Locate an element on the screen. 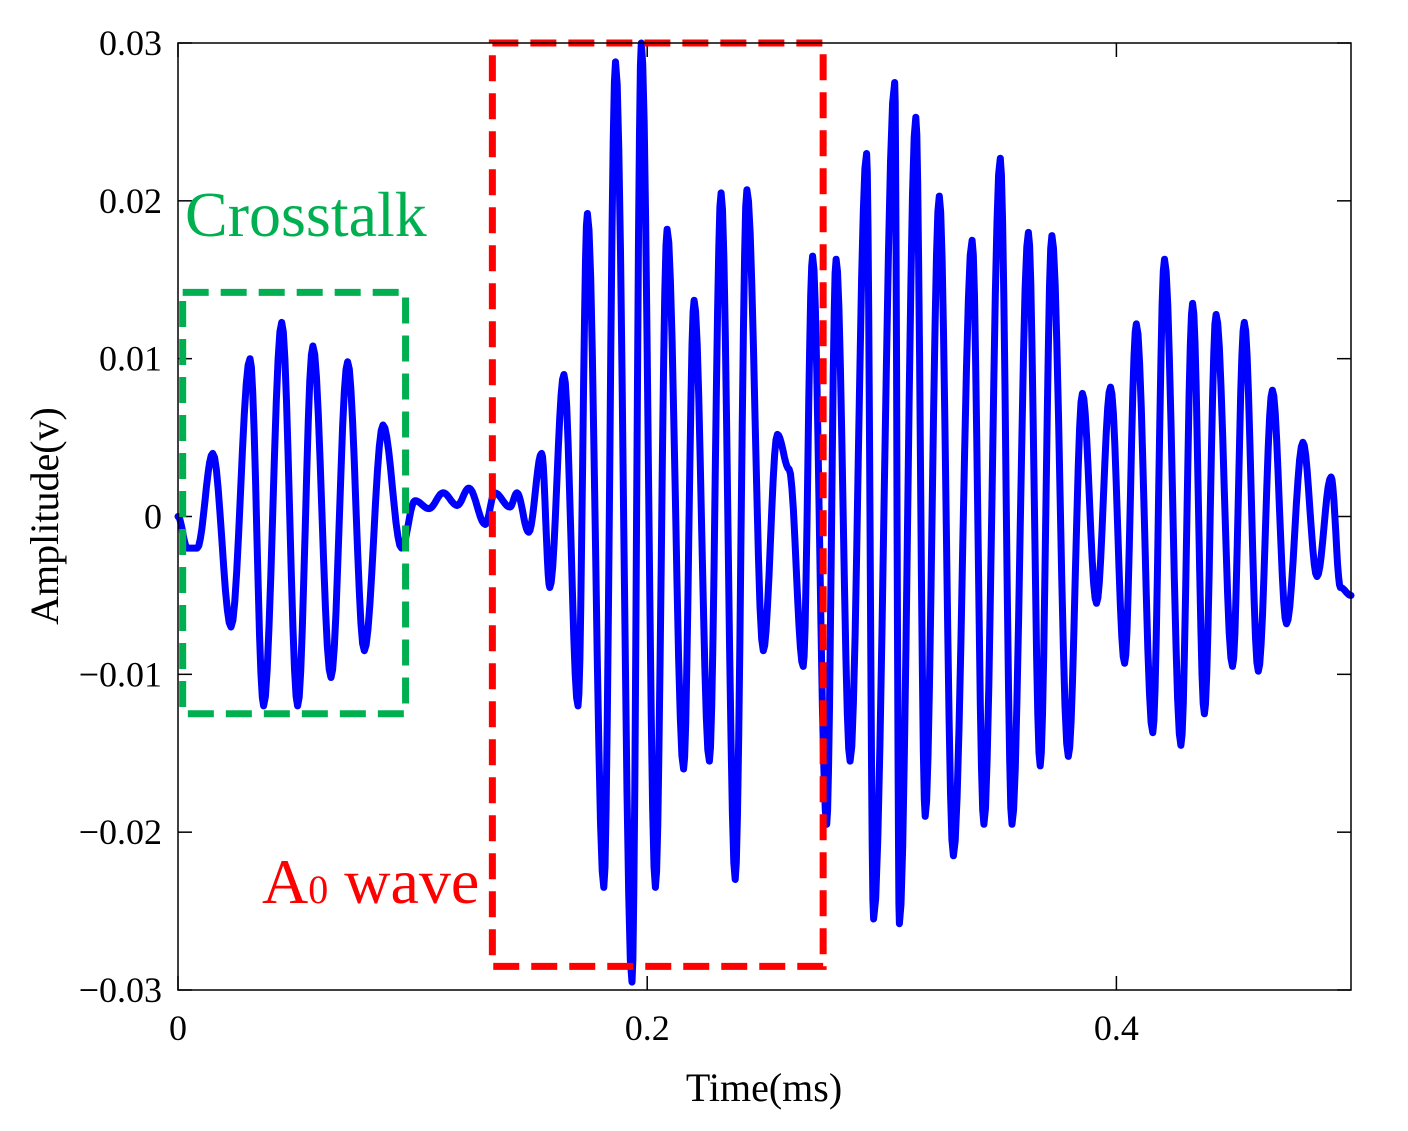 This screenshot has height=1131, width=1408. y-tick-label: −0.03 is located at coordinates (120, 990).